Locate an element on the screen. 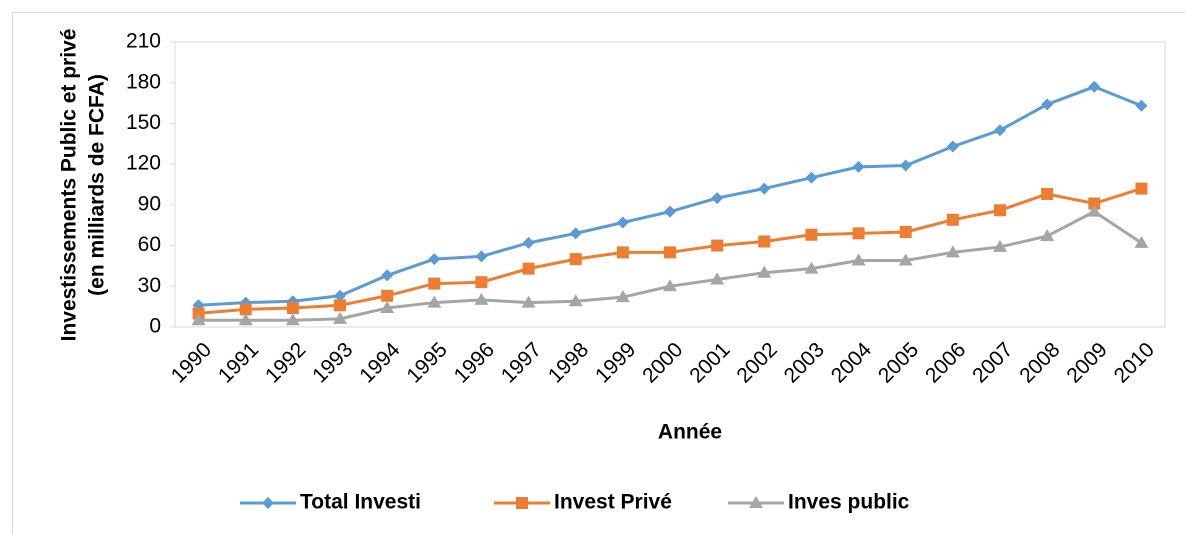 This screenshot has width=1185, height=534. x-tick-label: 1991 is located at coordinates (238, 362).